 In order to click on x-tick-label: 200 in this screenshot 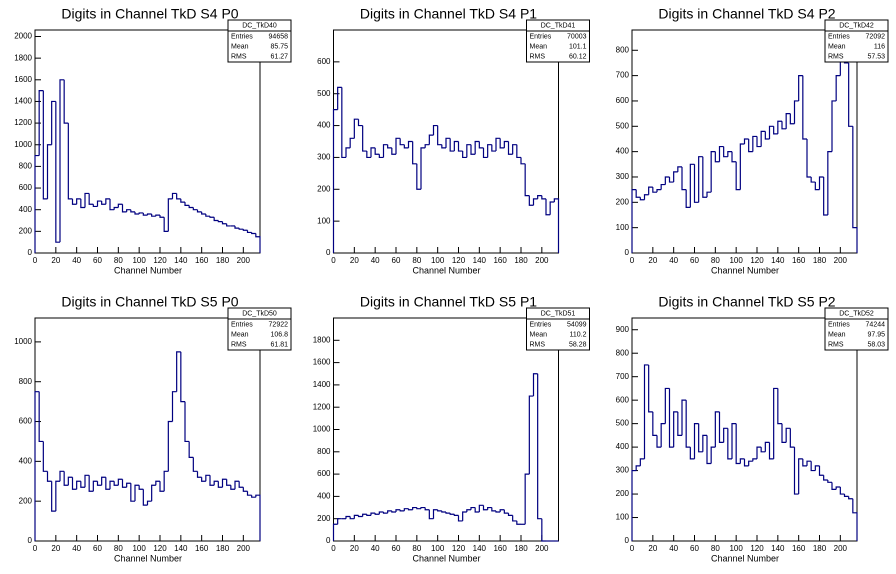, I will do `click(542, 260)`.